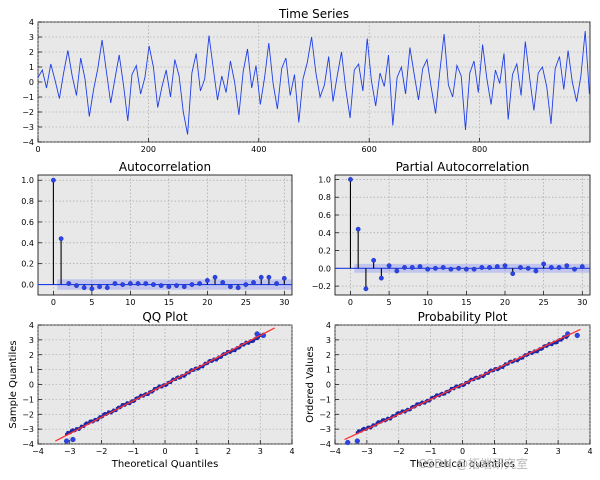 The image size is (600, 480). I want to click on watermark: CSDN @拓端研究室, so click(473, 464).